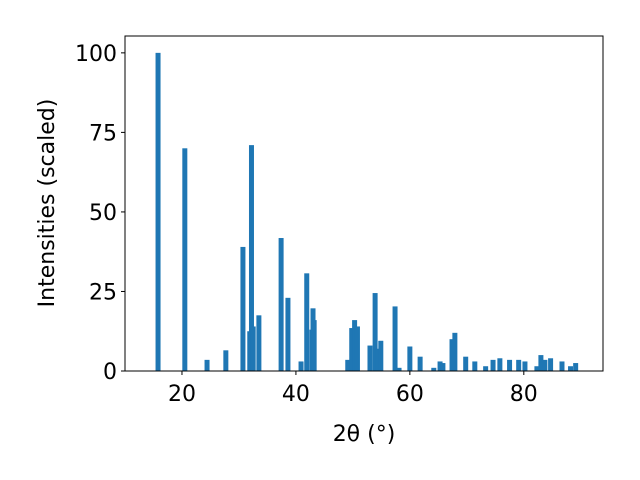 Image resolution: width=640 pixels, height=480 pixels. Describe the element at coordinates (296, 394) in the screenshot. I see `x-tick-label: 40` at that location.